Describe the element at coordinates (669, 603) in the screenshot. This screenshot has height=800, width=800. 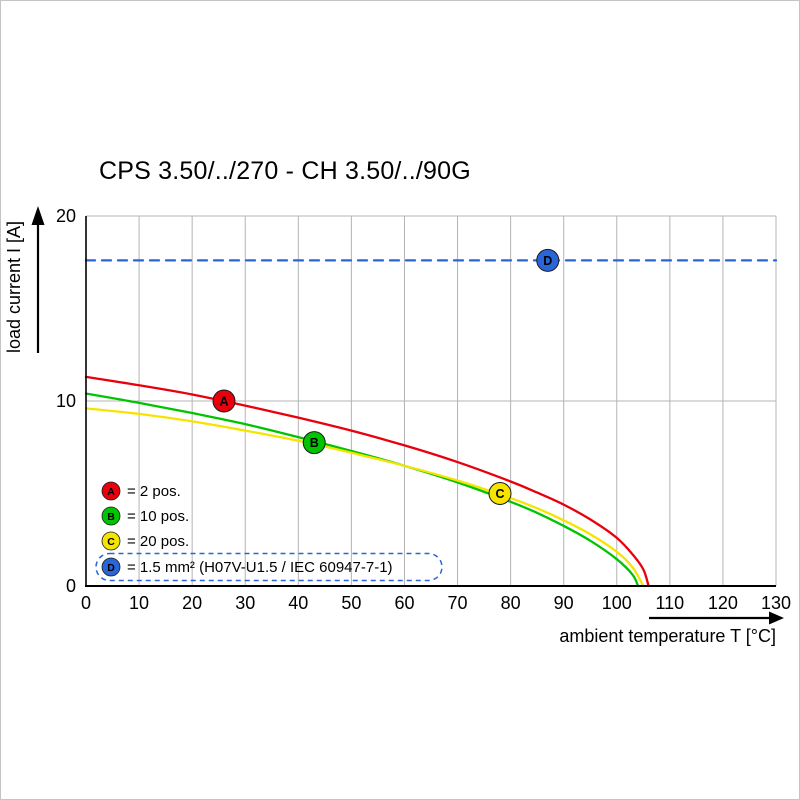
I see `x-tick-label: 110` at that location.